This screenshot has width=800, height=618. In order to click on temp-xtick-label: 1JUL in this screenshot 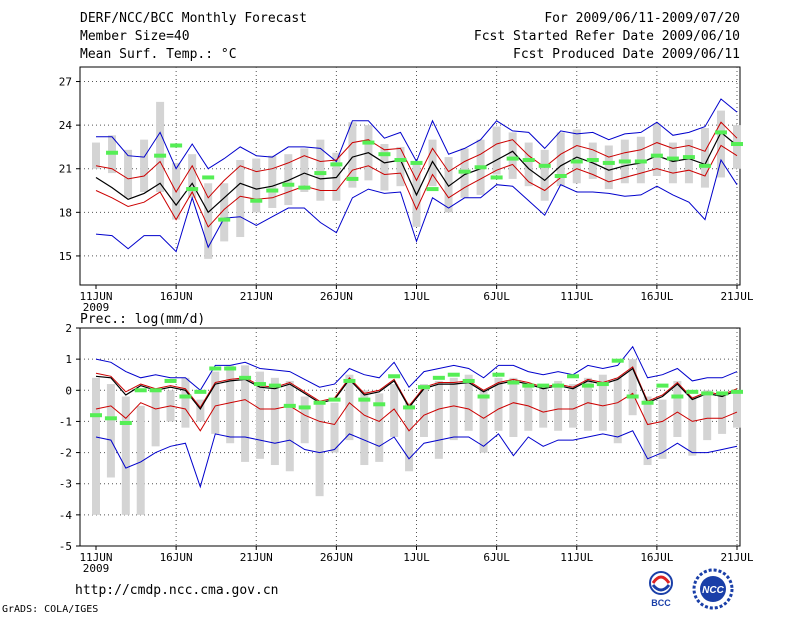, I will do `click(416, 296)`.